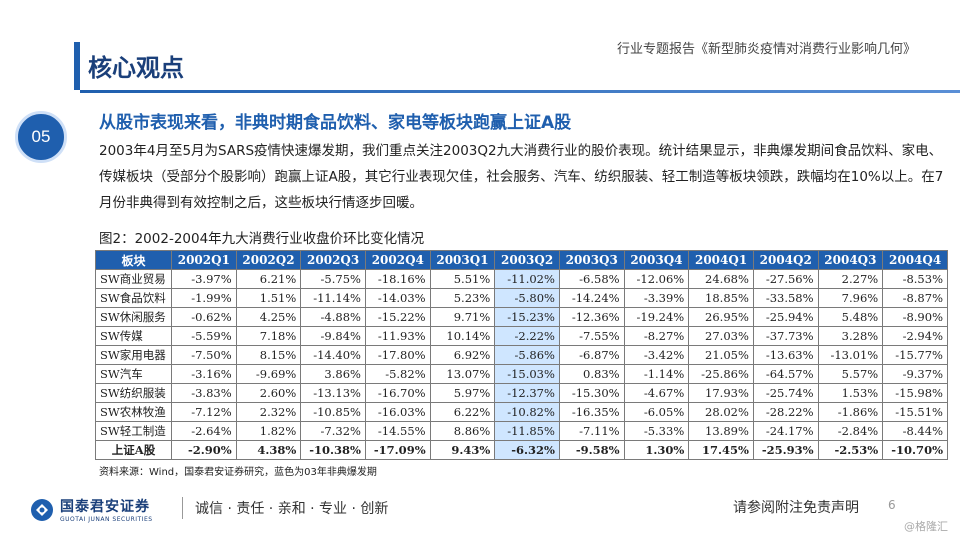 This screenshot has height=540, width=960. Describe the element at coordinates (721, 260) in the screenshot. I see `column-header-quarter: 2004Q1` at that location.